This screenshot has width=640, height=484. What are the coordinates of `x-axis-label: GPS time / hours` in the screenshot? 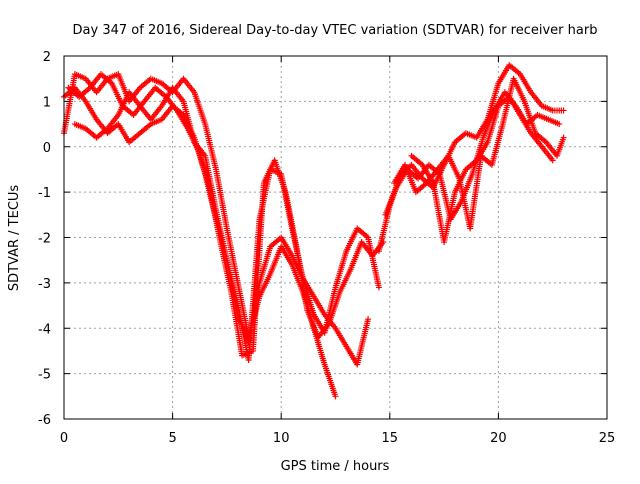 It's located at (335, 466).